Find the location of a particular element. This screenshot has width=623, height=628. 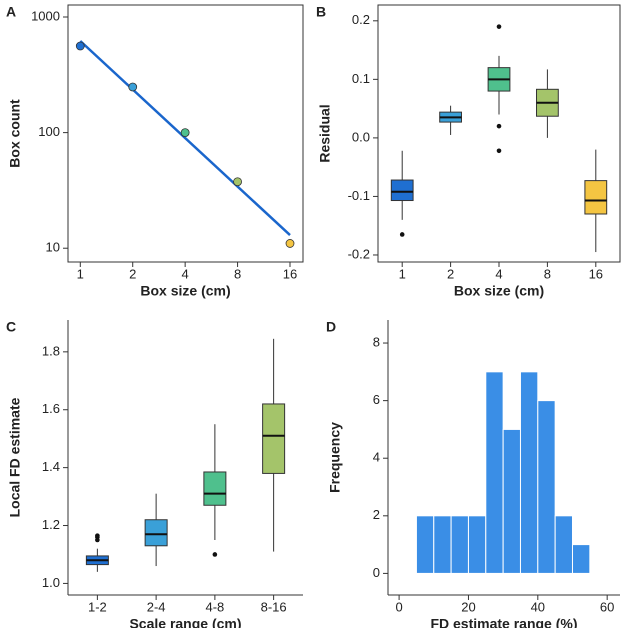

y-axis-label: Local FD estimate is located at coordinates (15, 457).